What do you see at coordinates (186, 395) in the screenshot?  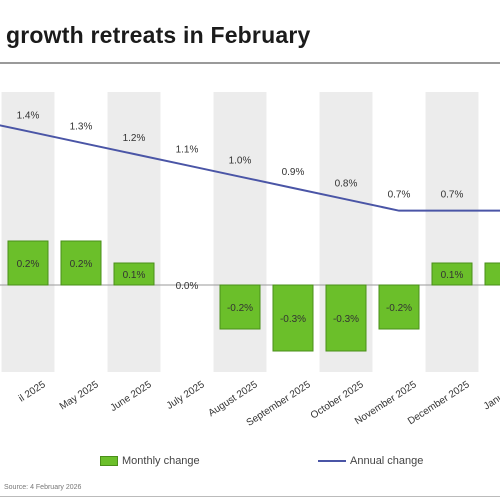 I see `category-tick-label: July 2025` at bounding box center [186, 395].